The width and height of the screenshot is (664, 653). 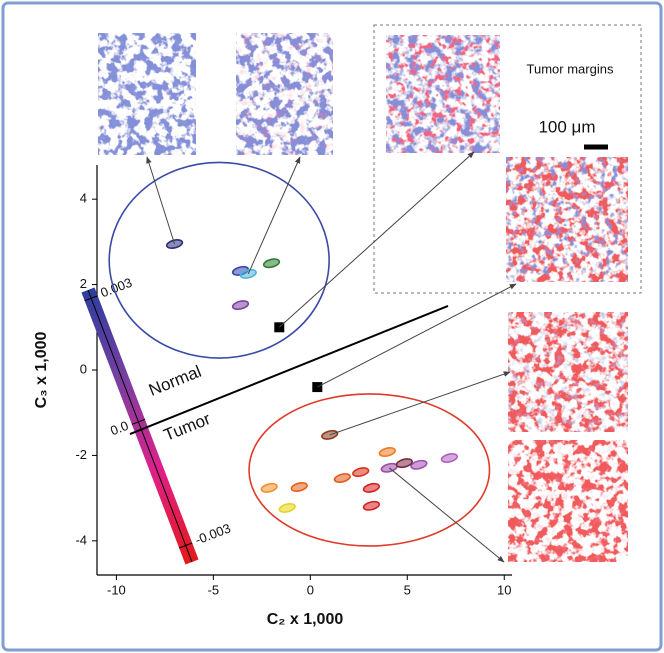 What do you see at coordinates (566, 126) in the screenshot?
I see `scale-label: 100 μm` at bounding box center [566, 126].